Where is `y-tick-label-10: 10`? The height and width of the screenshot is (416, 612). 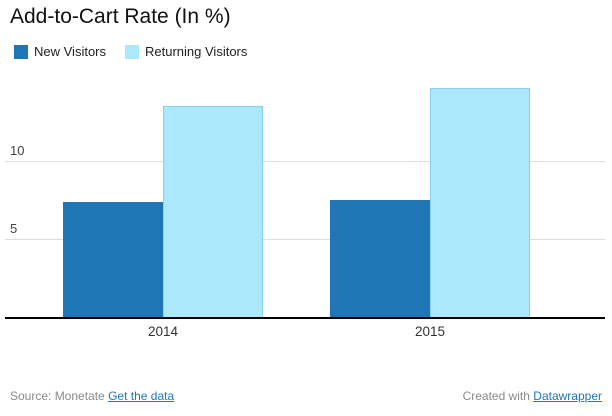 y-tick-label-10: 10 is located at coordinates (17, 150).